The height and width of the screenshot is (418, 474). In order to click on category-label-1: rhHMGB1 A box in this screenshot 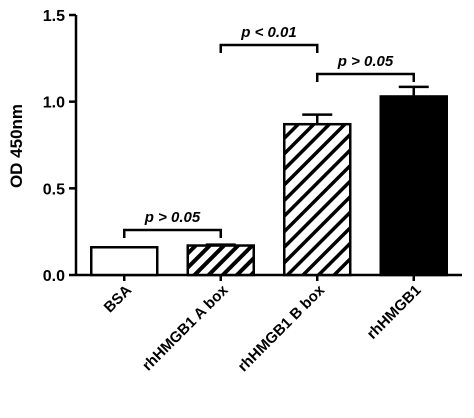, I will do `click(185, 327)`.